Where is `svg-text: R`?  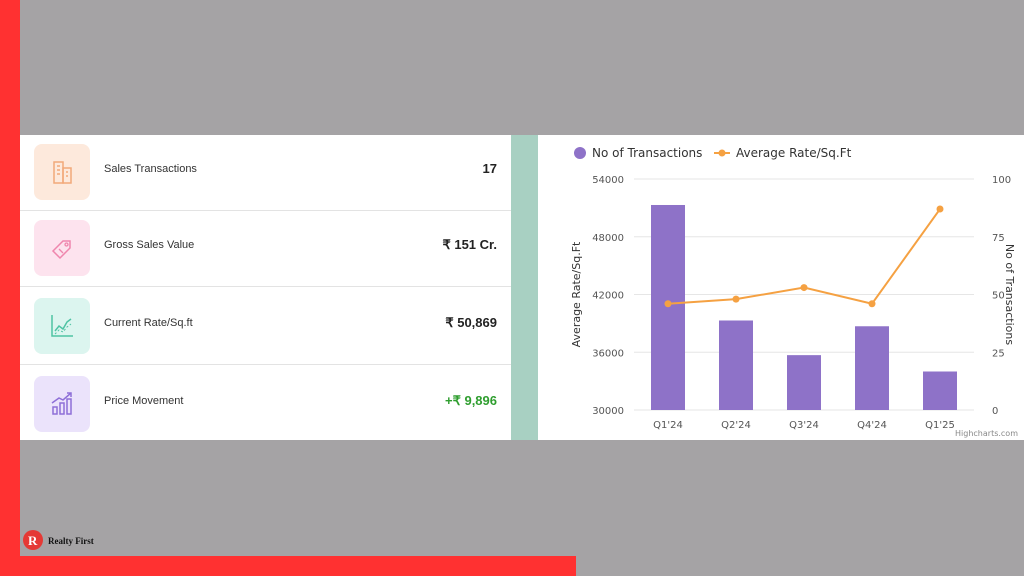
svg-text: R is located at coordinates (33, 540).